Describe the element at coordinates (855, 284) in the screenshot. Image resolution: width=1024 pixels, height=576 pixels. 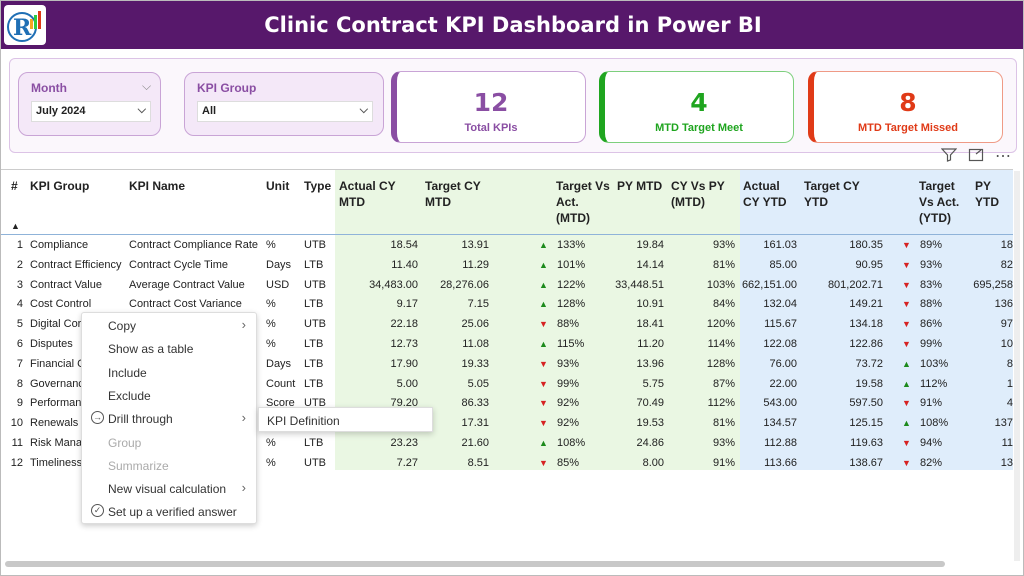
I see `cell-tgt-ytd: 801,202.71` at that location.